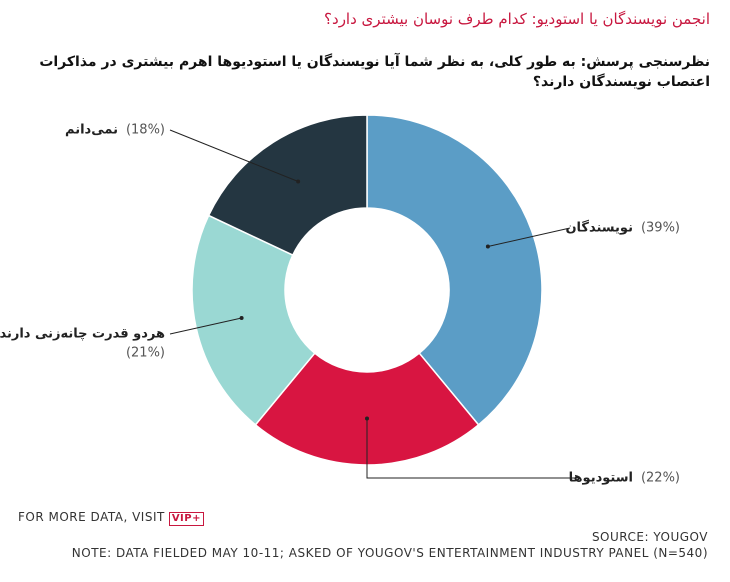 The image size is (730, 582). What do you see at coordinates (601, 478) in the screenshot?
I see `category-label: استودیوها` at bounding box center [601, 478].